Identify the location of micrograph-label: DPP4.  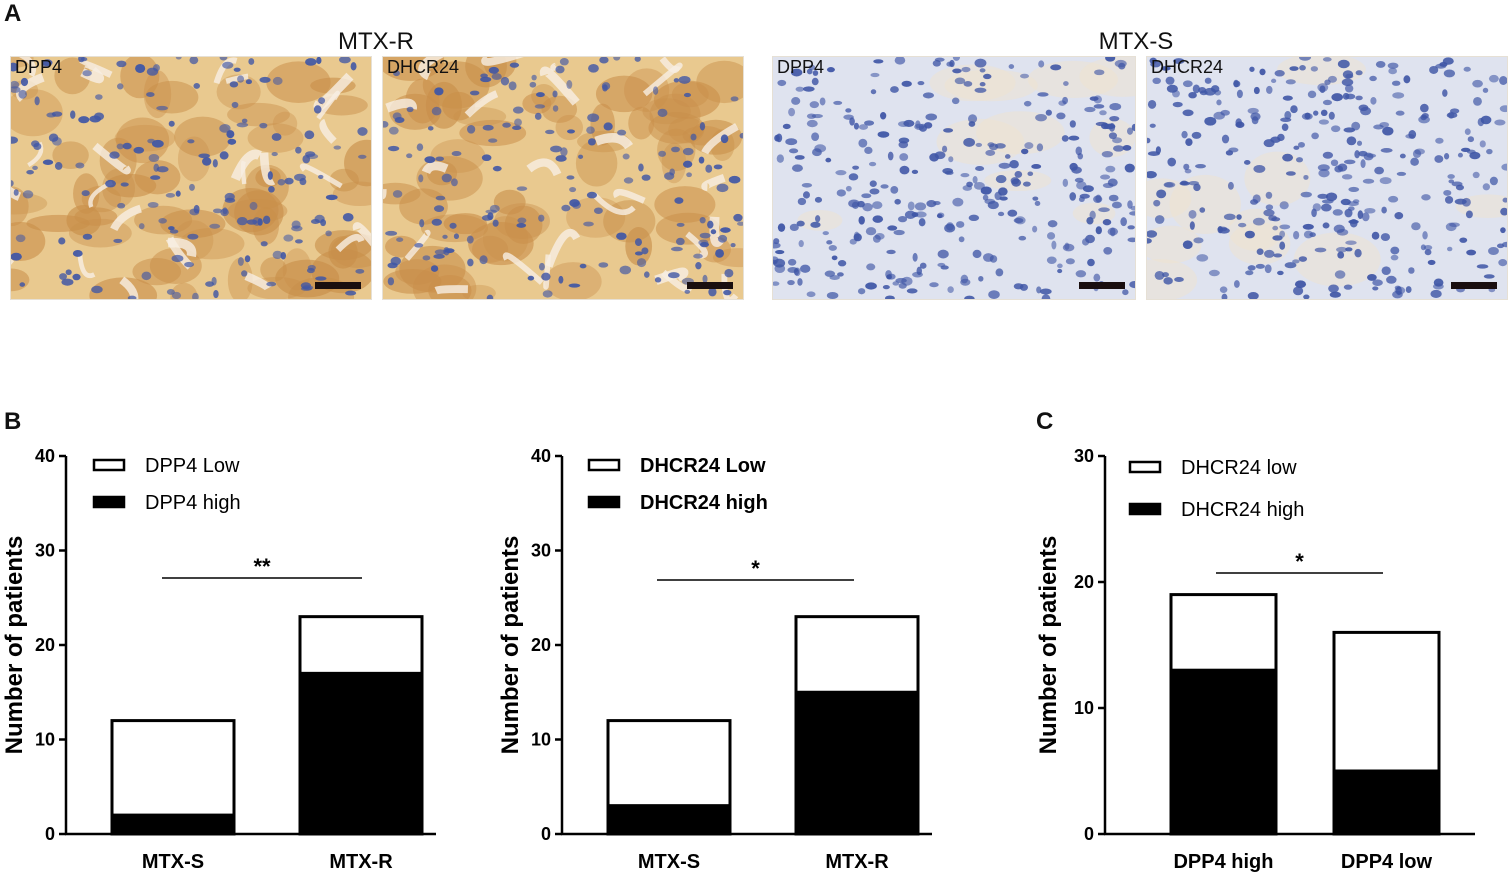
(39, 67).